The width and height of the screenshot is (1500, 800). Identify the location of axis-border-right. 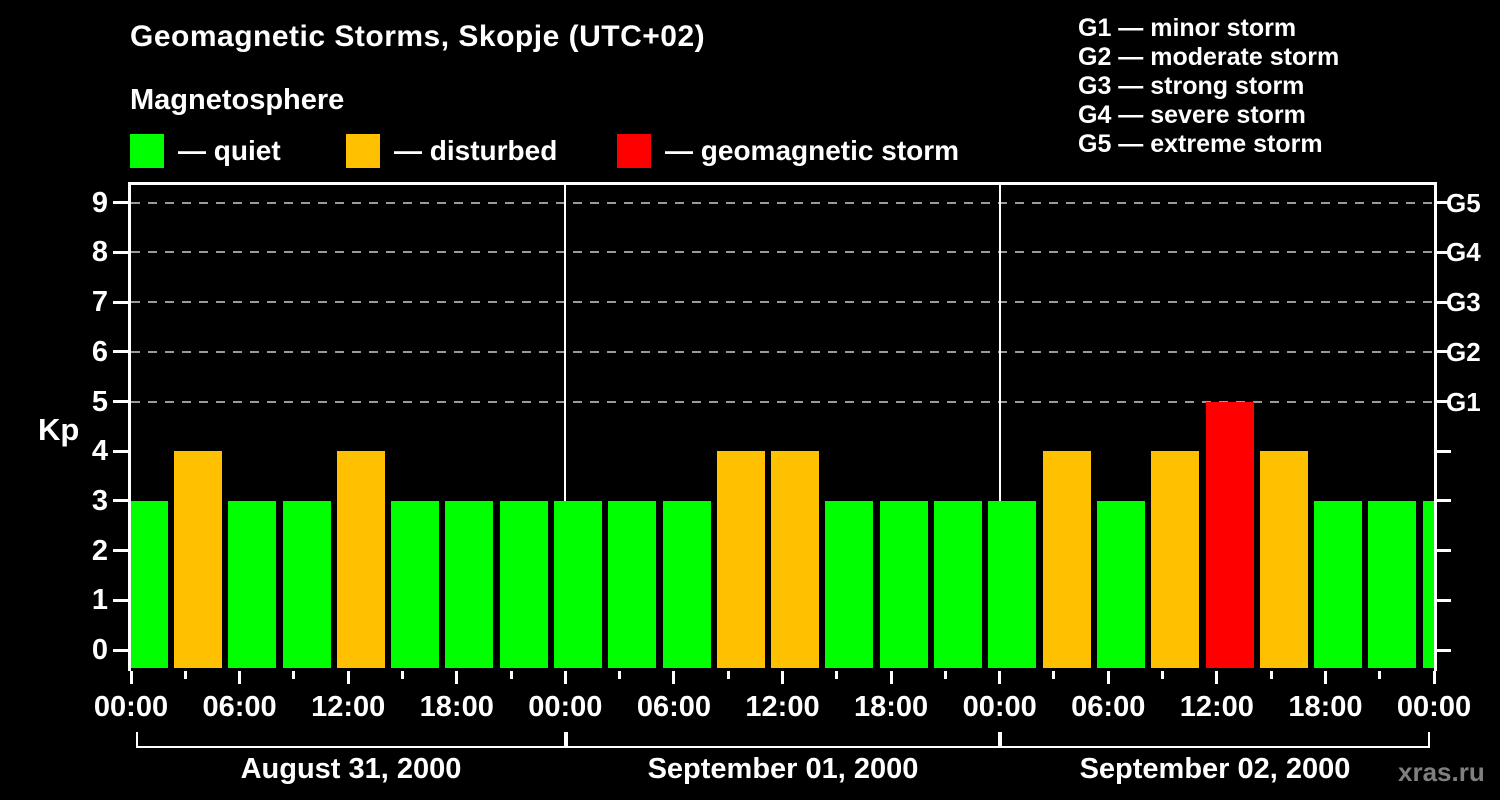
(1435, 426).